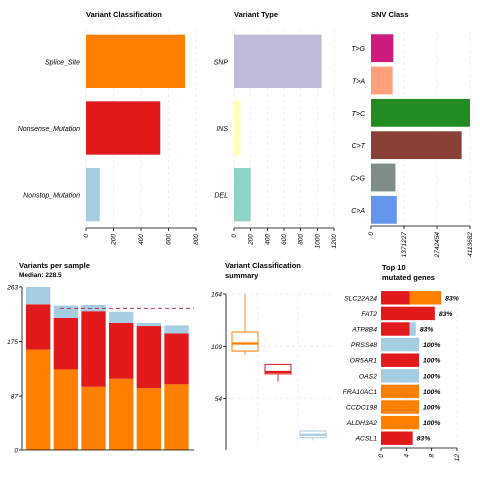  I want to click on variants-per-sample-panel: 0 87 175 263, so click(100, 370).